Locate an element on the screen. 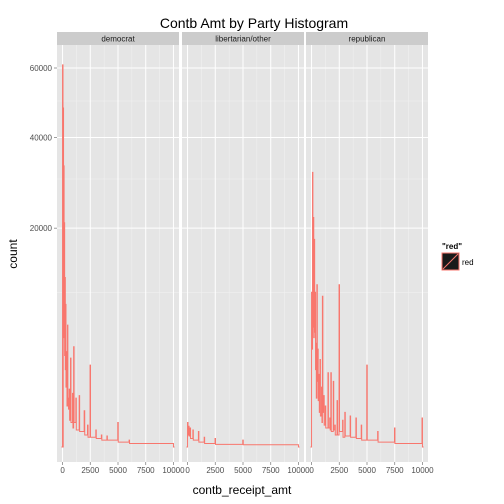 The width and height of the screenshot is (504, 504). y-axis: 20000 40000 60000 is located at coordinates (43, 148).